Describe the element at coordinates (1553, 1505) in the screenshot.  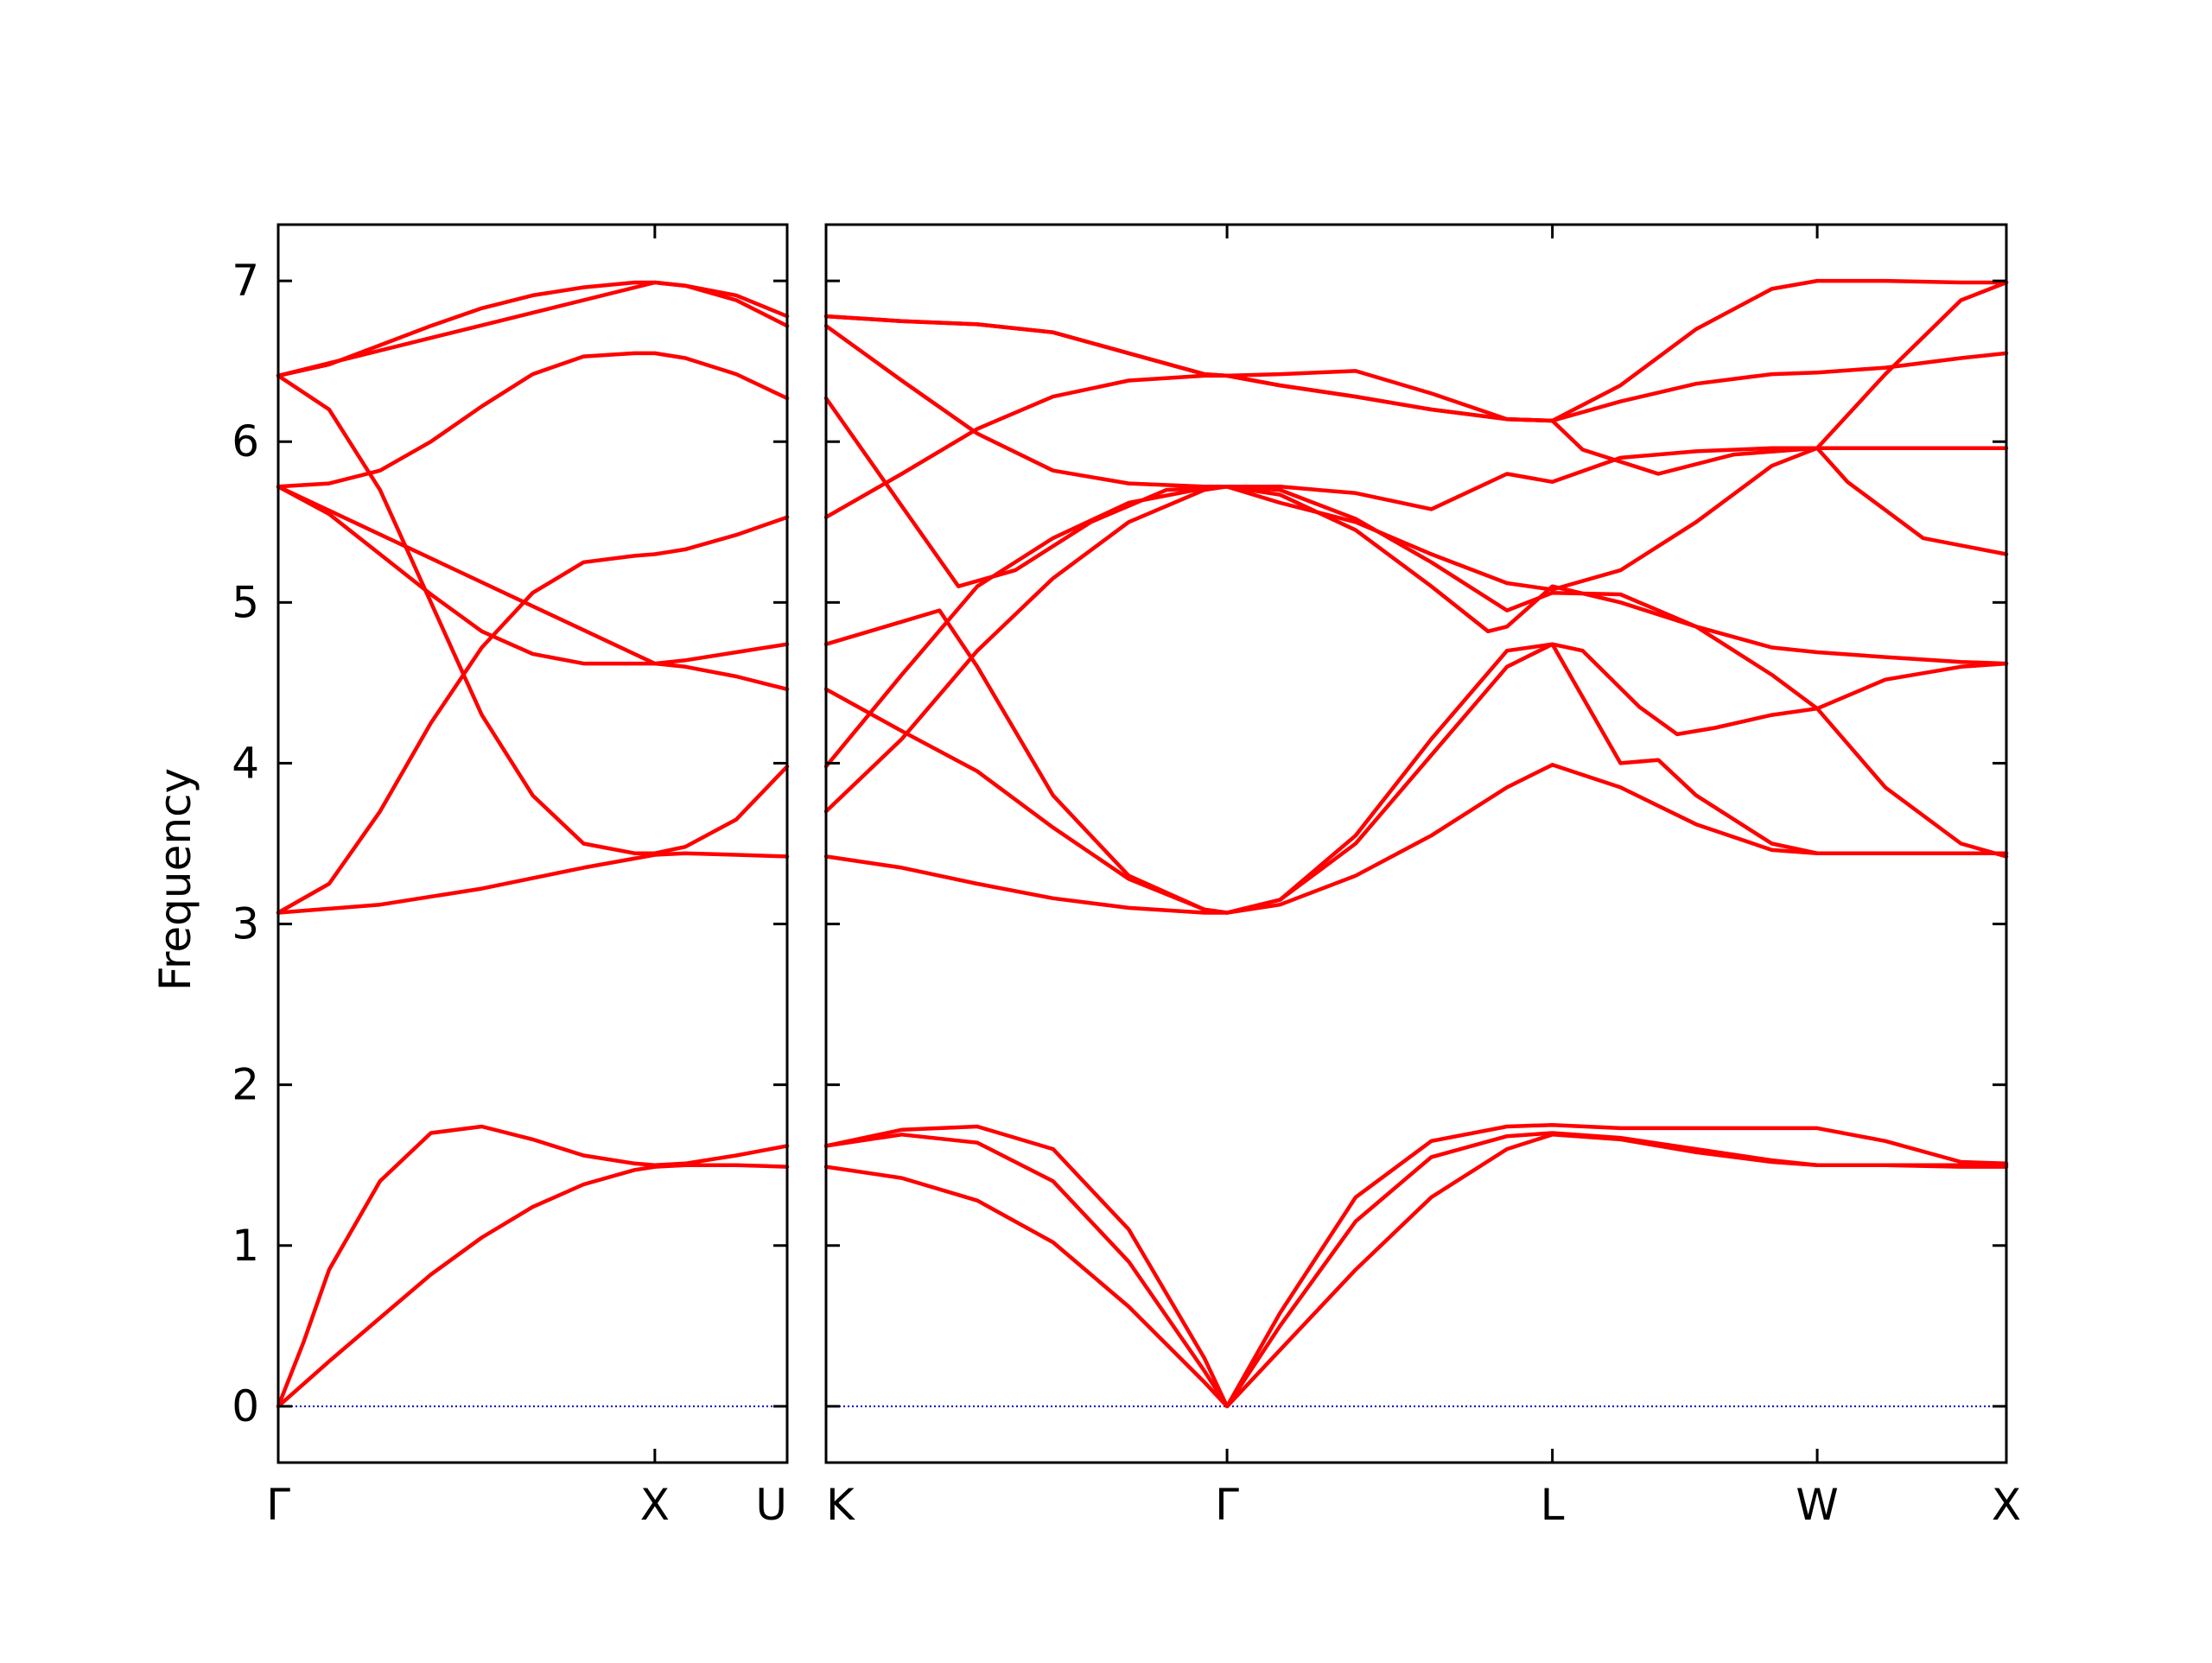
I see `x-tick-label-L: L` at that location.